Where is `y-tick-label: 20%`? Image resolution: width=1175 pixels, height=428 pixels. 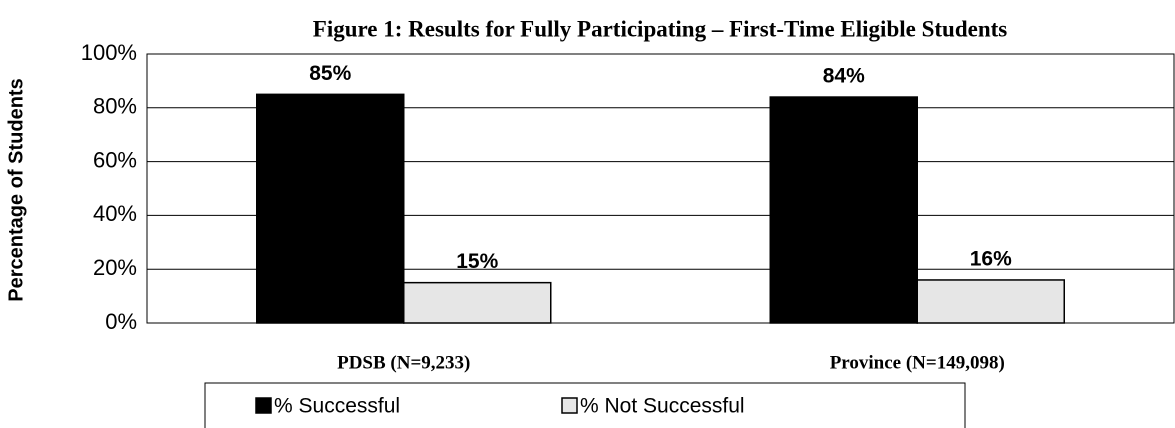
y-tick-label: 20% is located at coordinates (115, 267).